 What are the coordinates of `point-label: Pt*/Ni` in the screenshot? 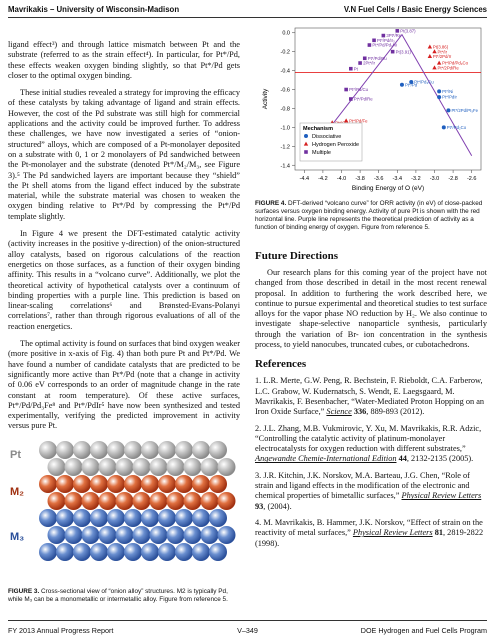 It's located at (447, 91).